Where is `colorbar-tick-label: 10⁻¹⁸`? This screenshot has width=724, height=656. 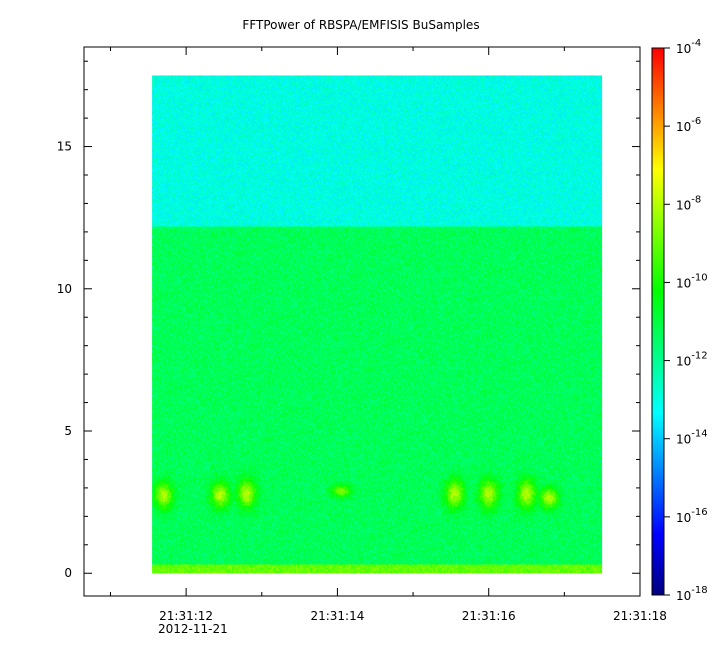 colorbar-tick-label: 10⁻¹⁸ is located at coordinates (692, 594).